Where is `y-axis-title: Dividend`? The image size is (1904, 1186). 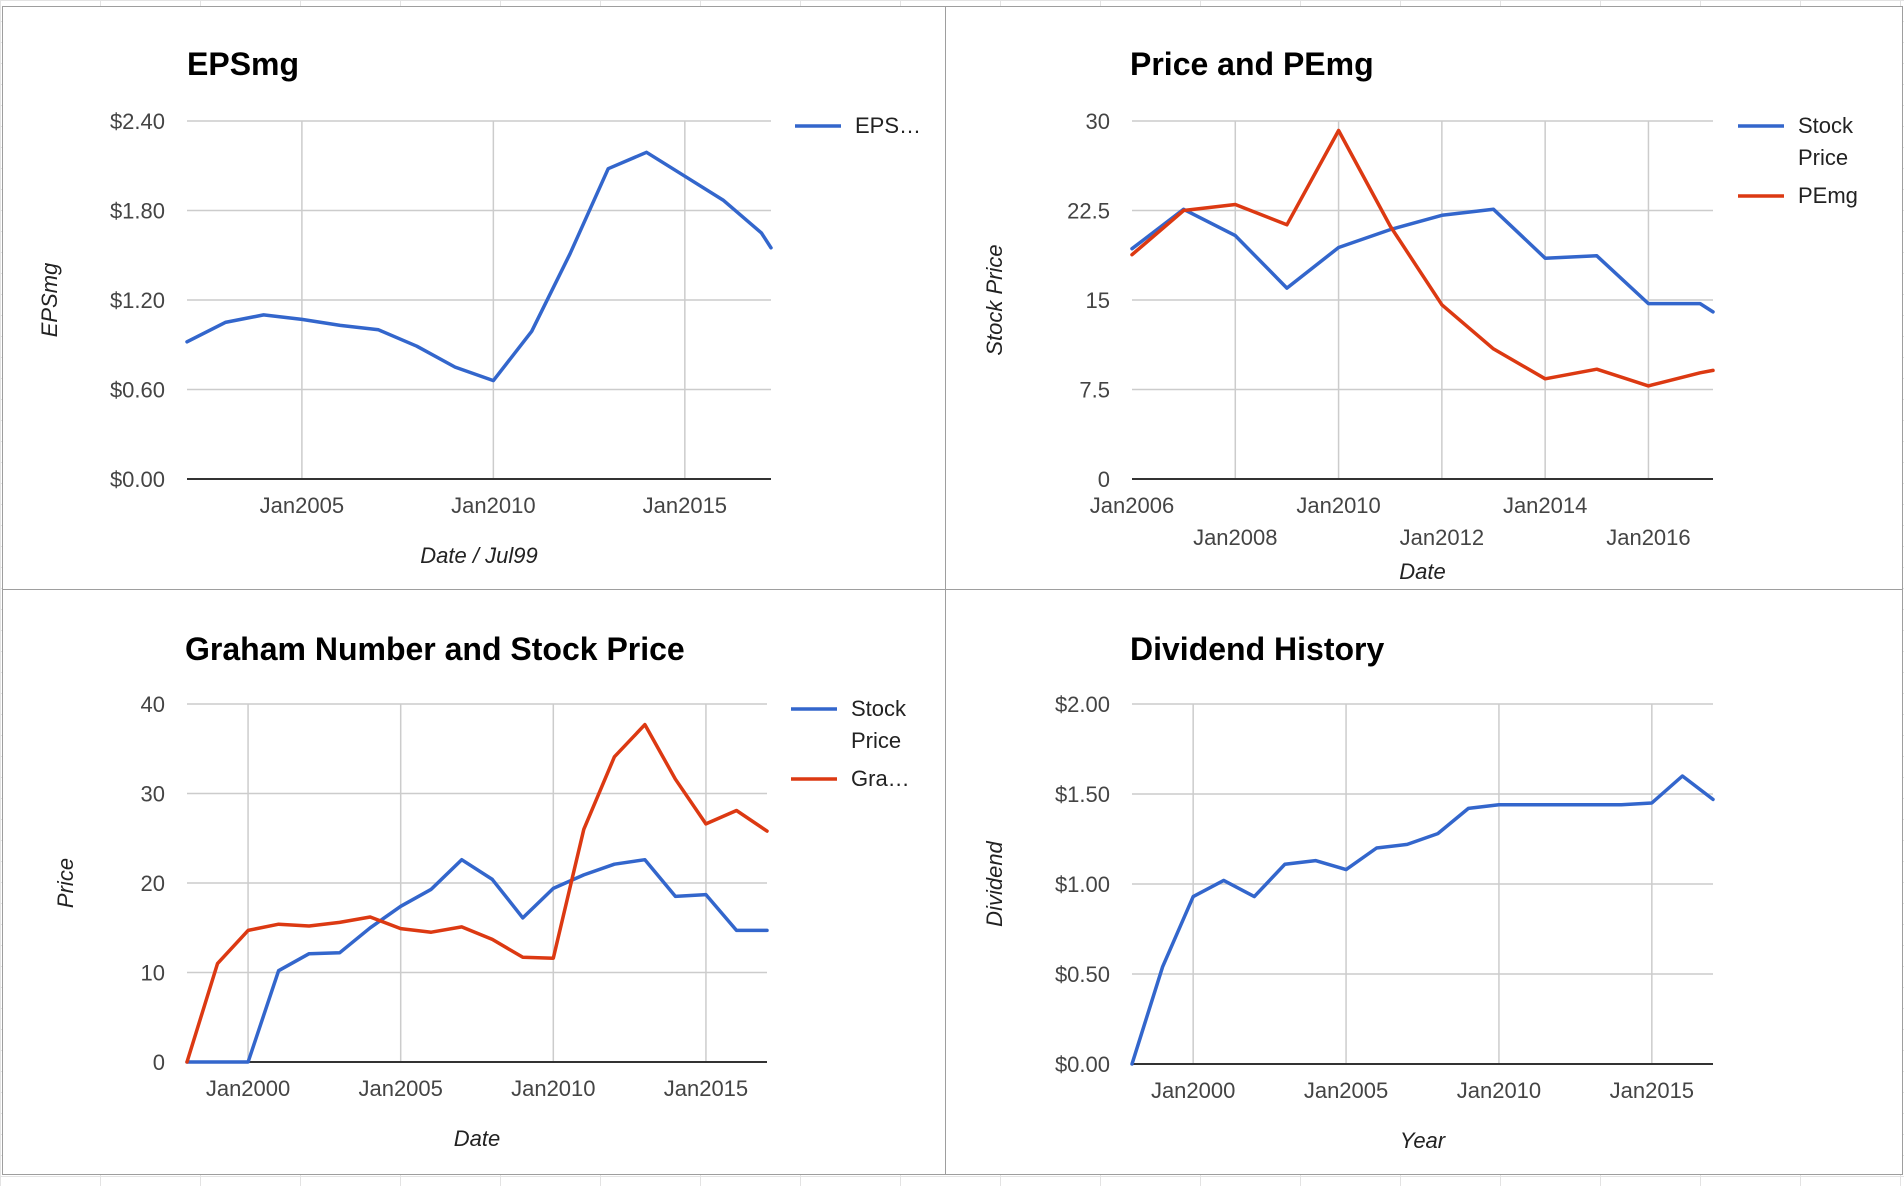 y-axis-title: Dividend is located at coordinates (994, 883).